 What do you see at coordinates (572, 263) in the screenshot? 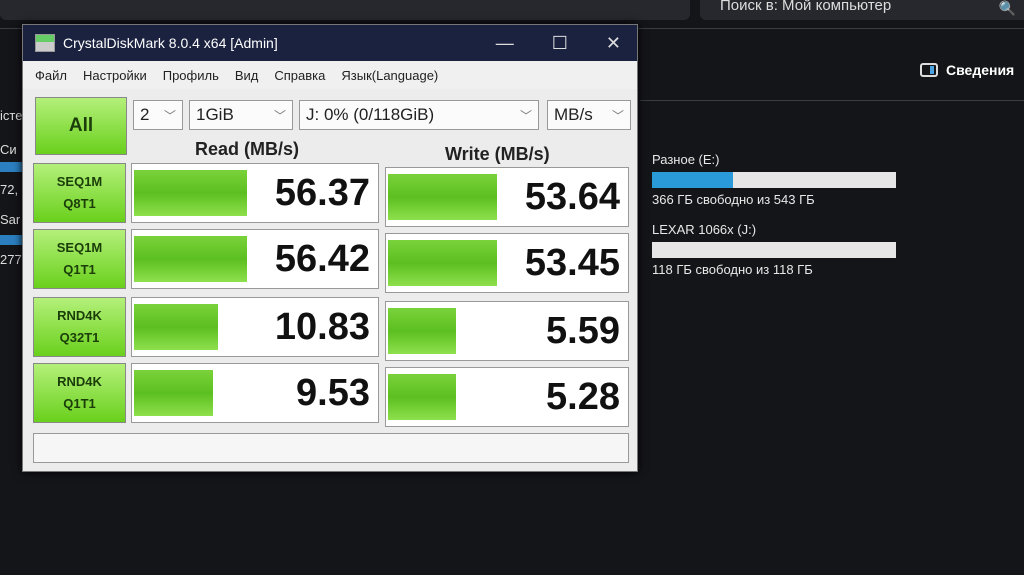
I see `write-value: 53.45` at bounding box center [572, 263].